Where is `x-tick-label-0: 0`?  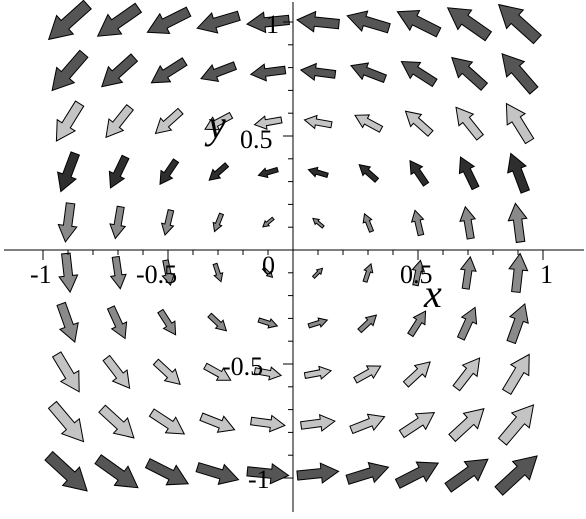 x-tick-label-0: 0 is located at coordinates (268, 265).